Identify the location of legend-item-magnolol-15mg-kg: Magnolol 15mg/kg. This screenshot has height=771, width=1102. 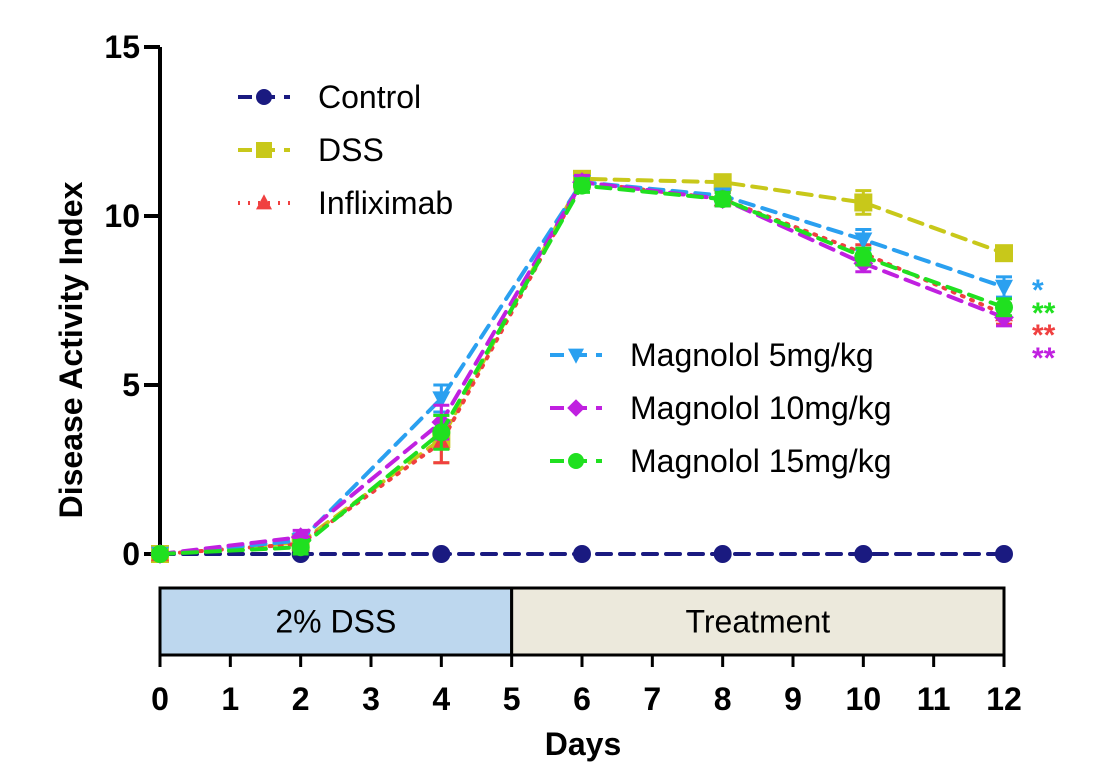
(720, 461).